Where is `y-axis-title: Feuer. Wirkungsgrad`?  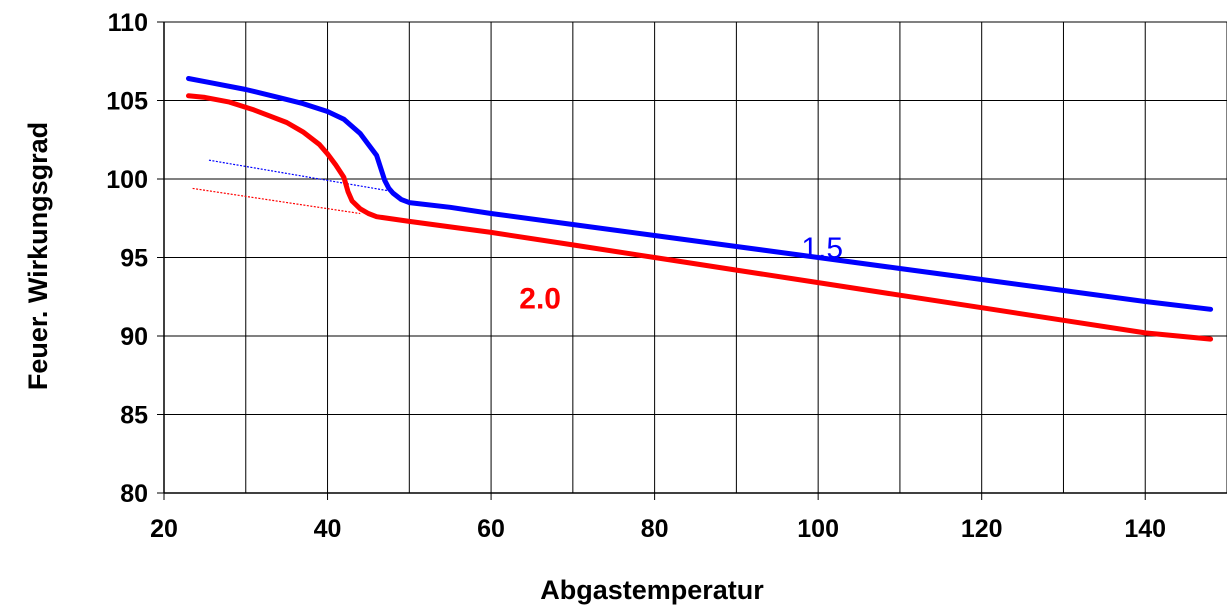
y-axis-title: Feuer. Wirkungsgrad is located at coordinates (38, 256).